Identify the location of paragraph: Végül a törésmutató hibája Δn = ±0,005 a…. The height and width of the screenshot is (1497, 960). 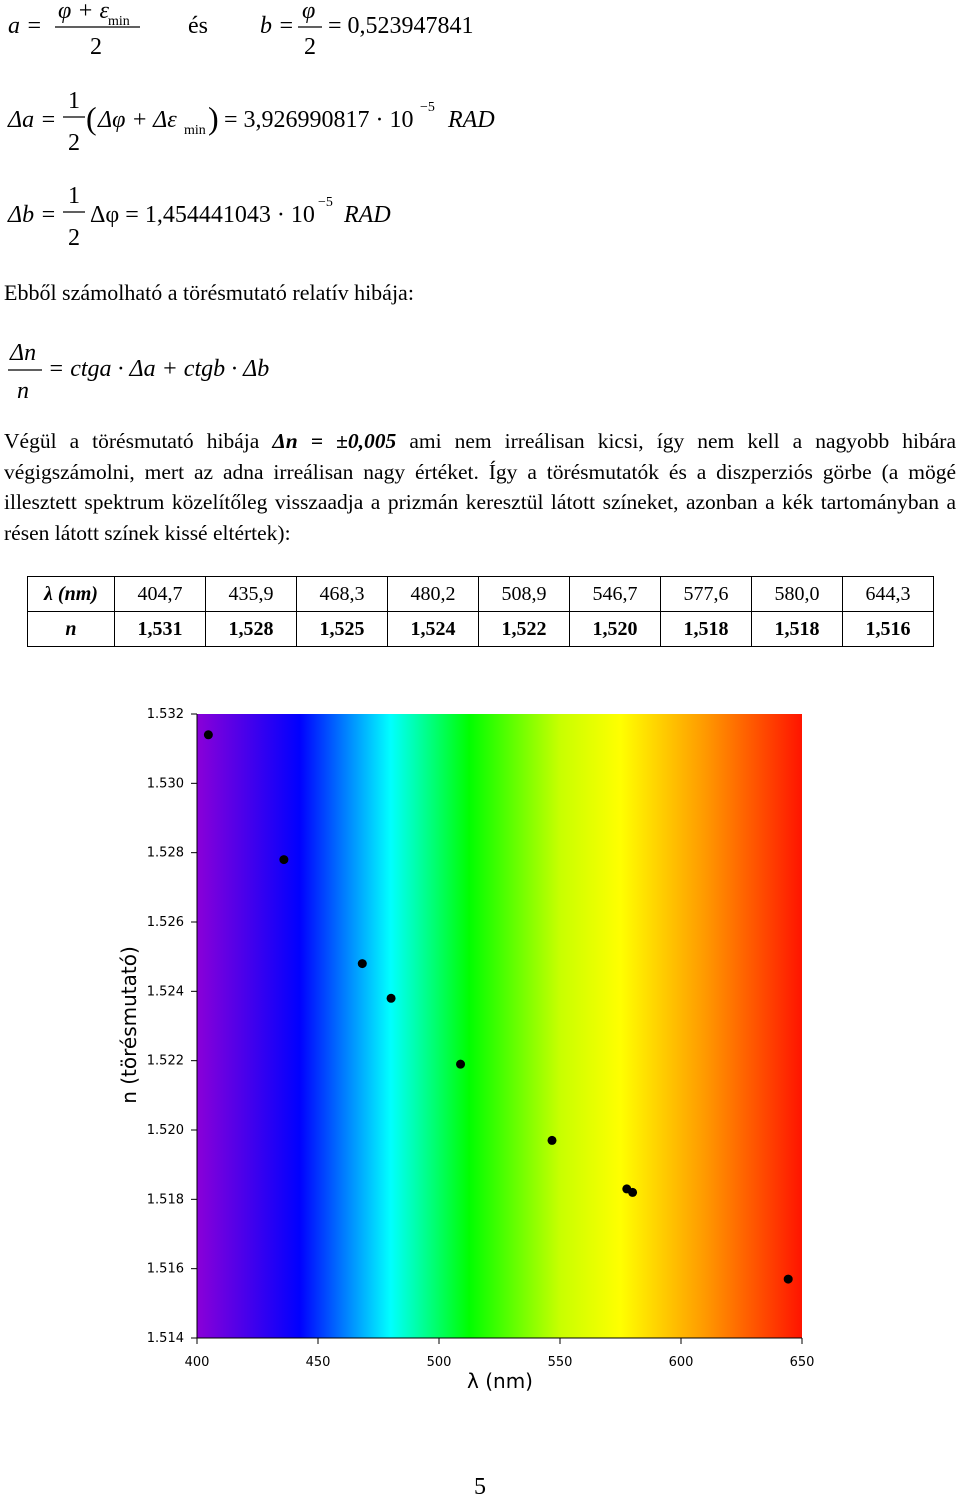
(480, 487).